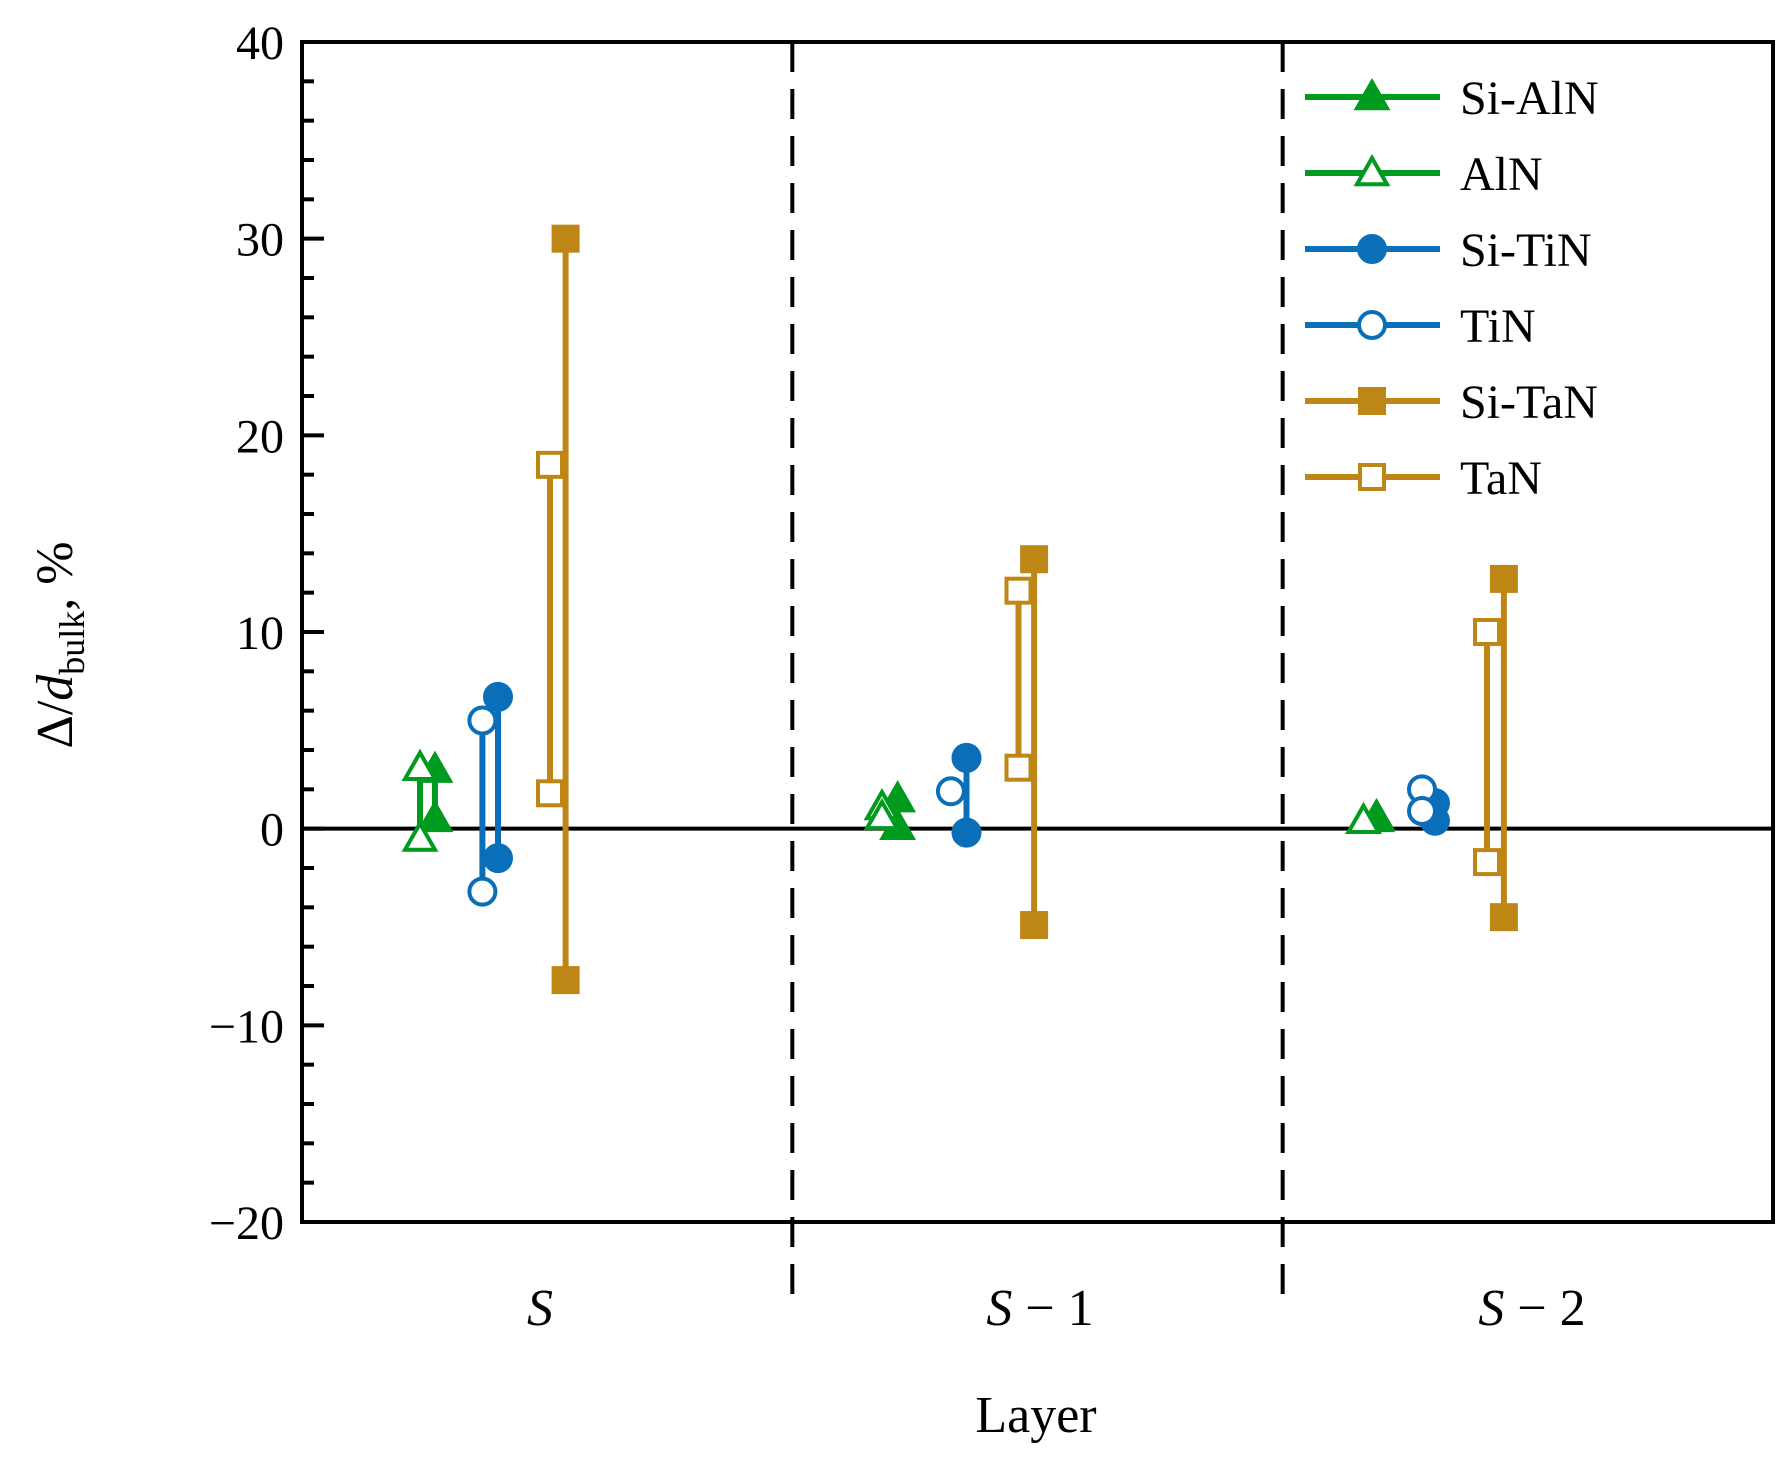  What do you see at coordinates (1529, 98) in the screenshot?
I see `legend-label: Si-AlN` at bounding box center [1529, 98].